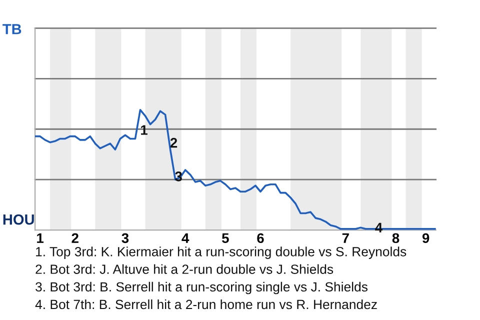 The height and width of the screenshot is (320, 480). I want to click on annotation: 1, so click(144, 130).